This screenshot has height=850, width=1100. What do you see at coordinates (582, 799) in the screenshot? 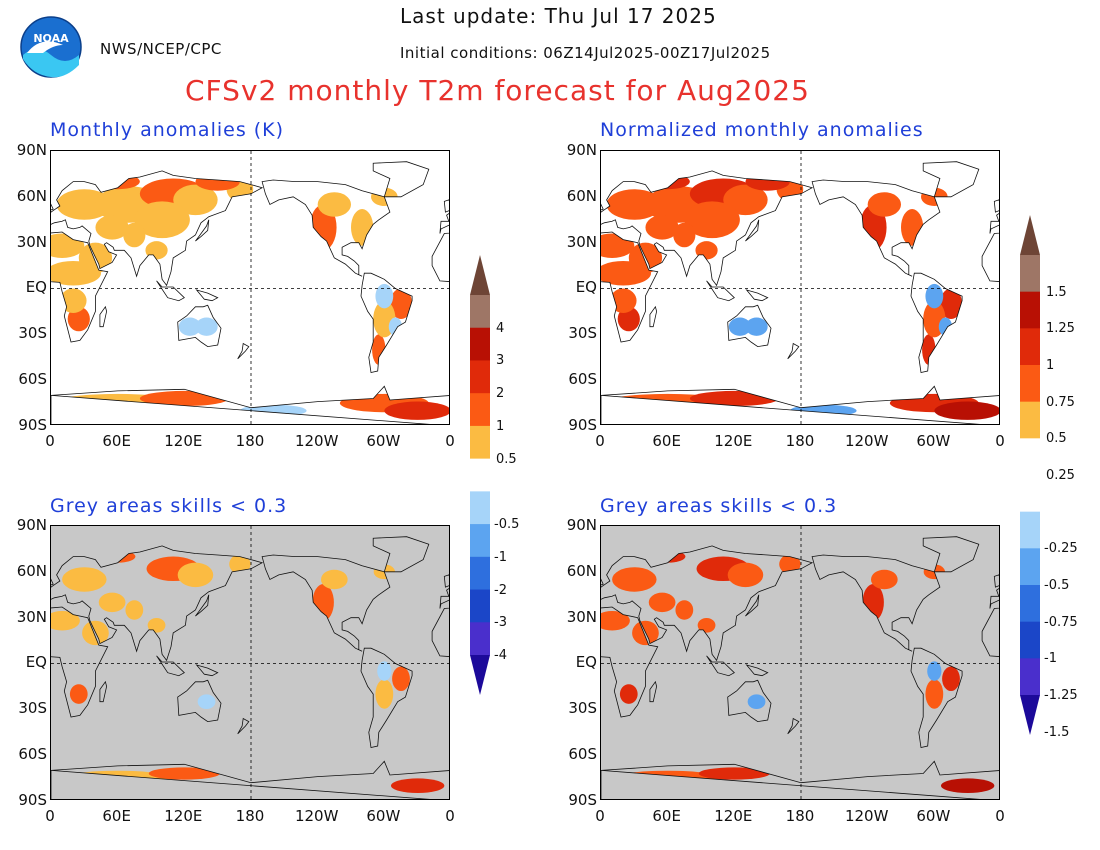
I see `lat-tick-label: 90S` at bounding box center [582, 799].